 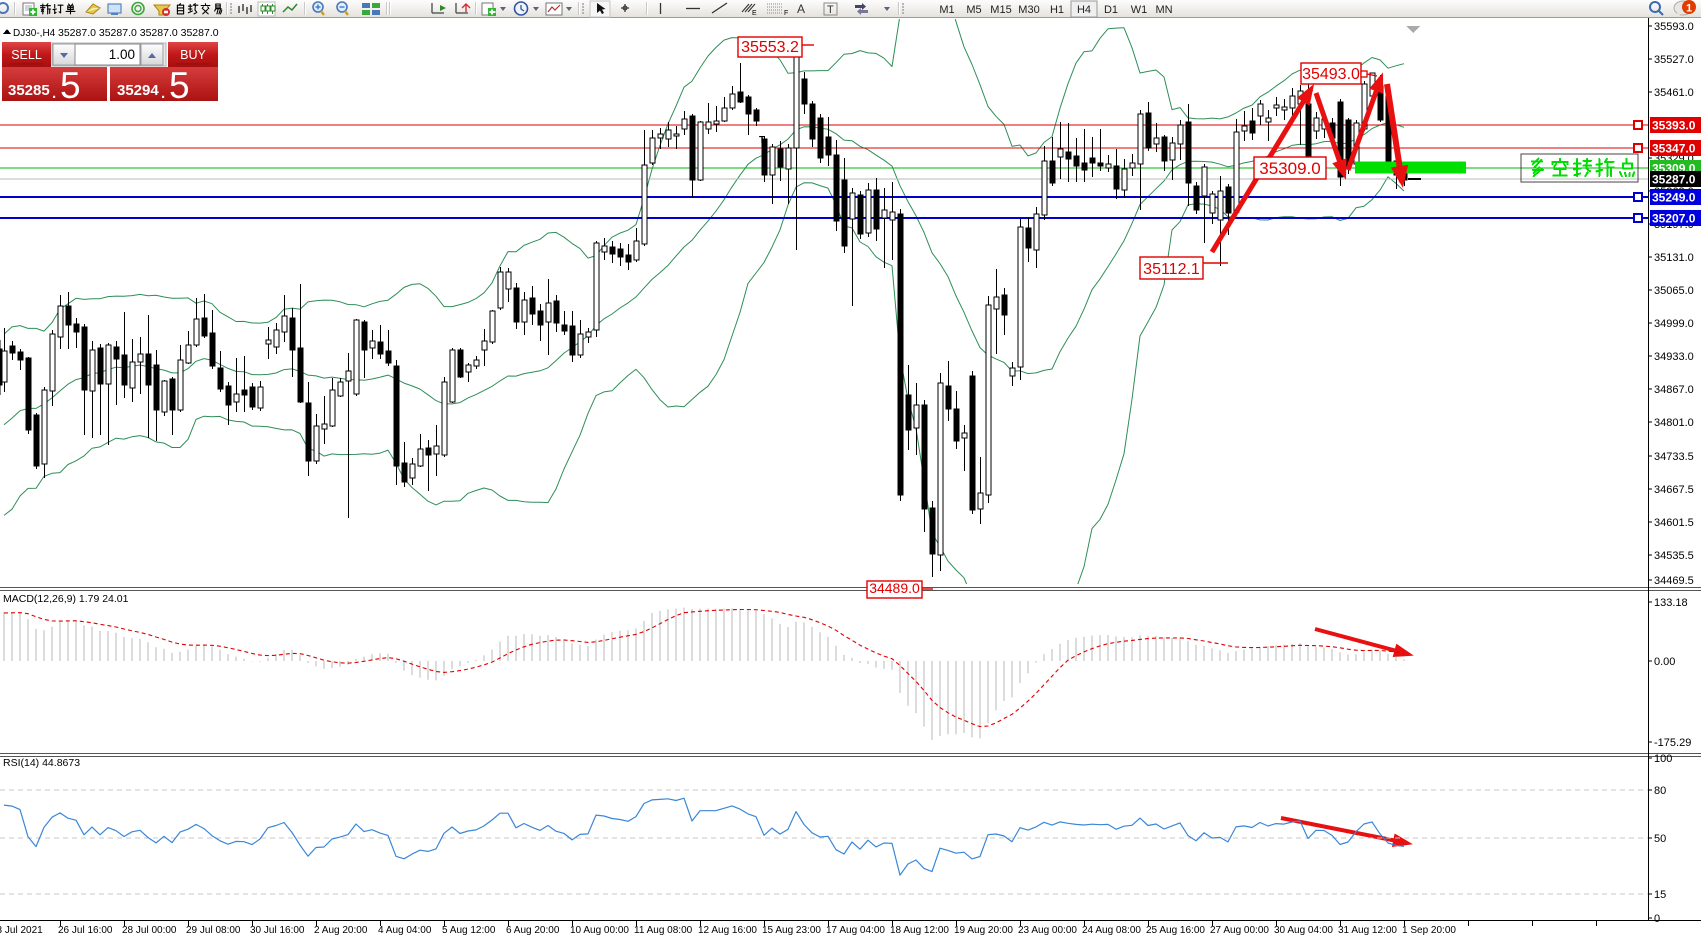 What do you see at coordinates (1660, 839) in the screenshot?
I see `svg-text: 50` at bounding box center [1660, 839].